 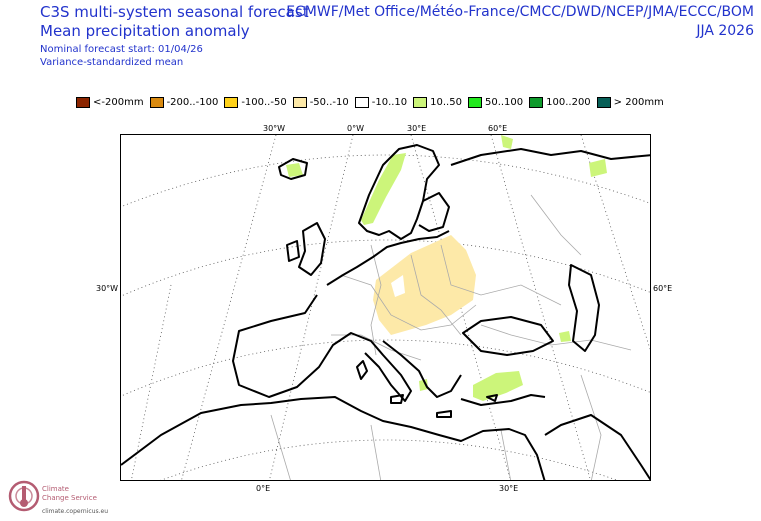 I want to click on anomaly-dry-region, so click(x=424, y=285).